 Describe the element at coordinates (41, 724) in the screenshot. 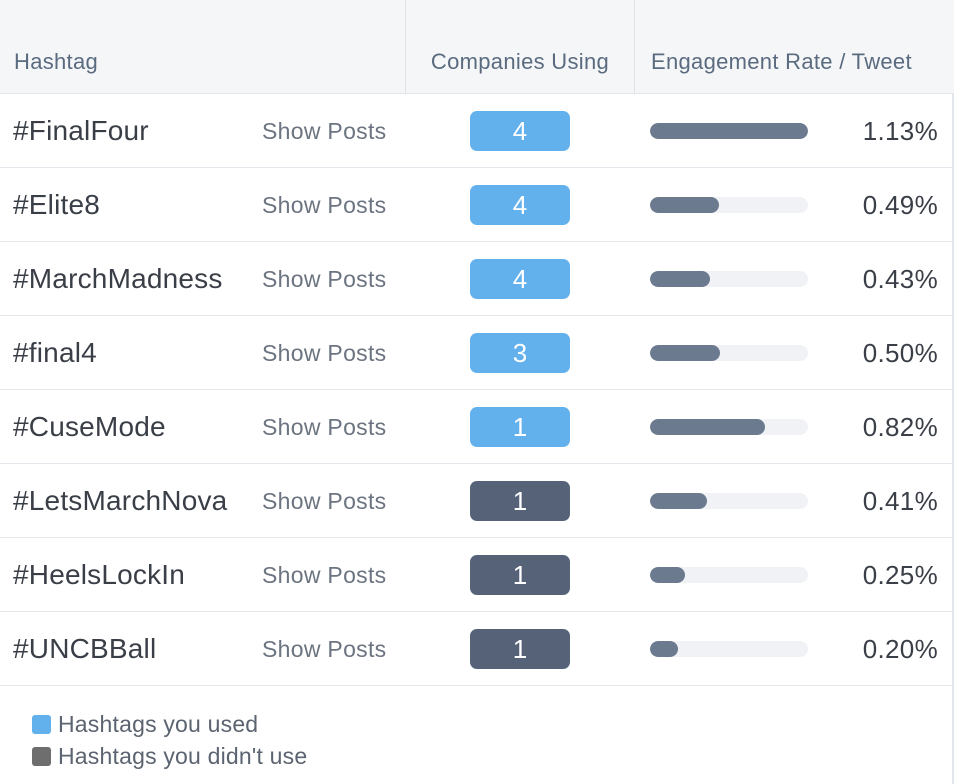

I see `legend-swatch-used` at that location.